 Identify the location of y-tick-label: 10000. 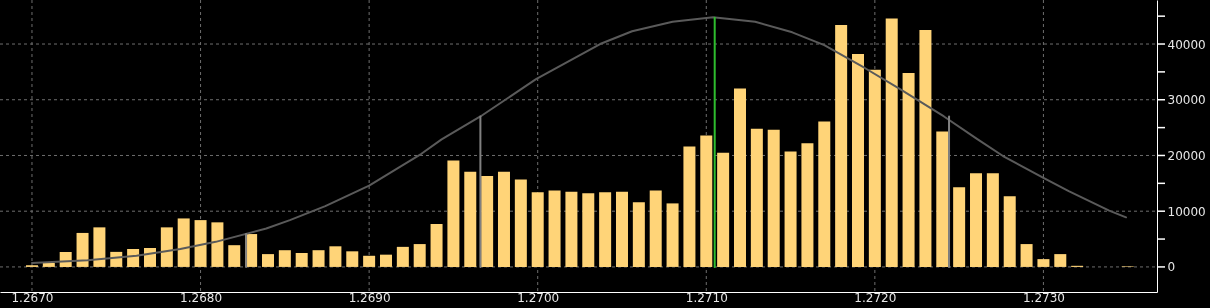
(1186, 211).